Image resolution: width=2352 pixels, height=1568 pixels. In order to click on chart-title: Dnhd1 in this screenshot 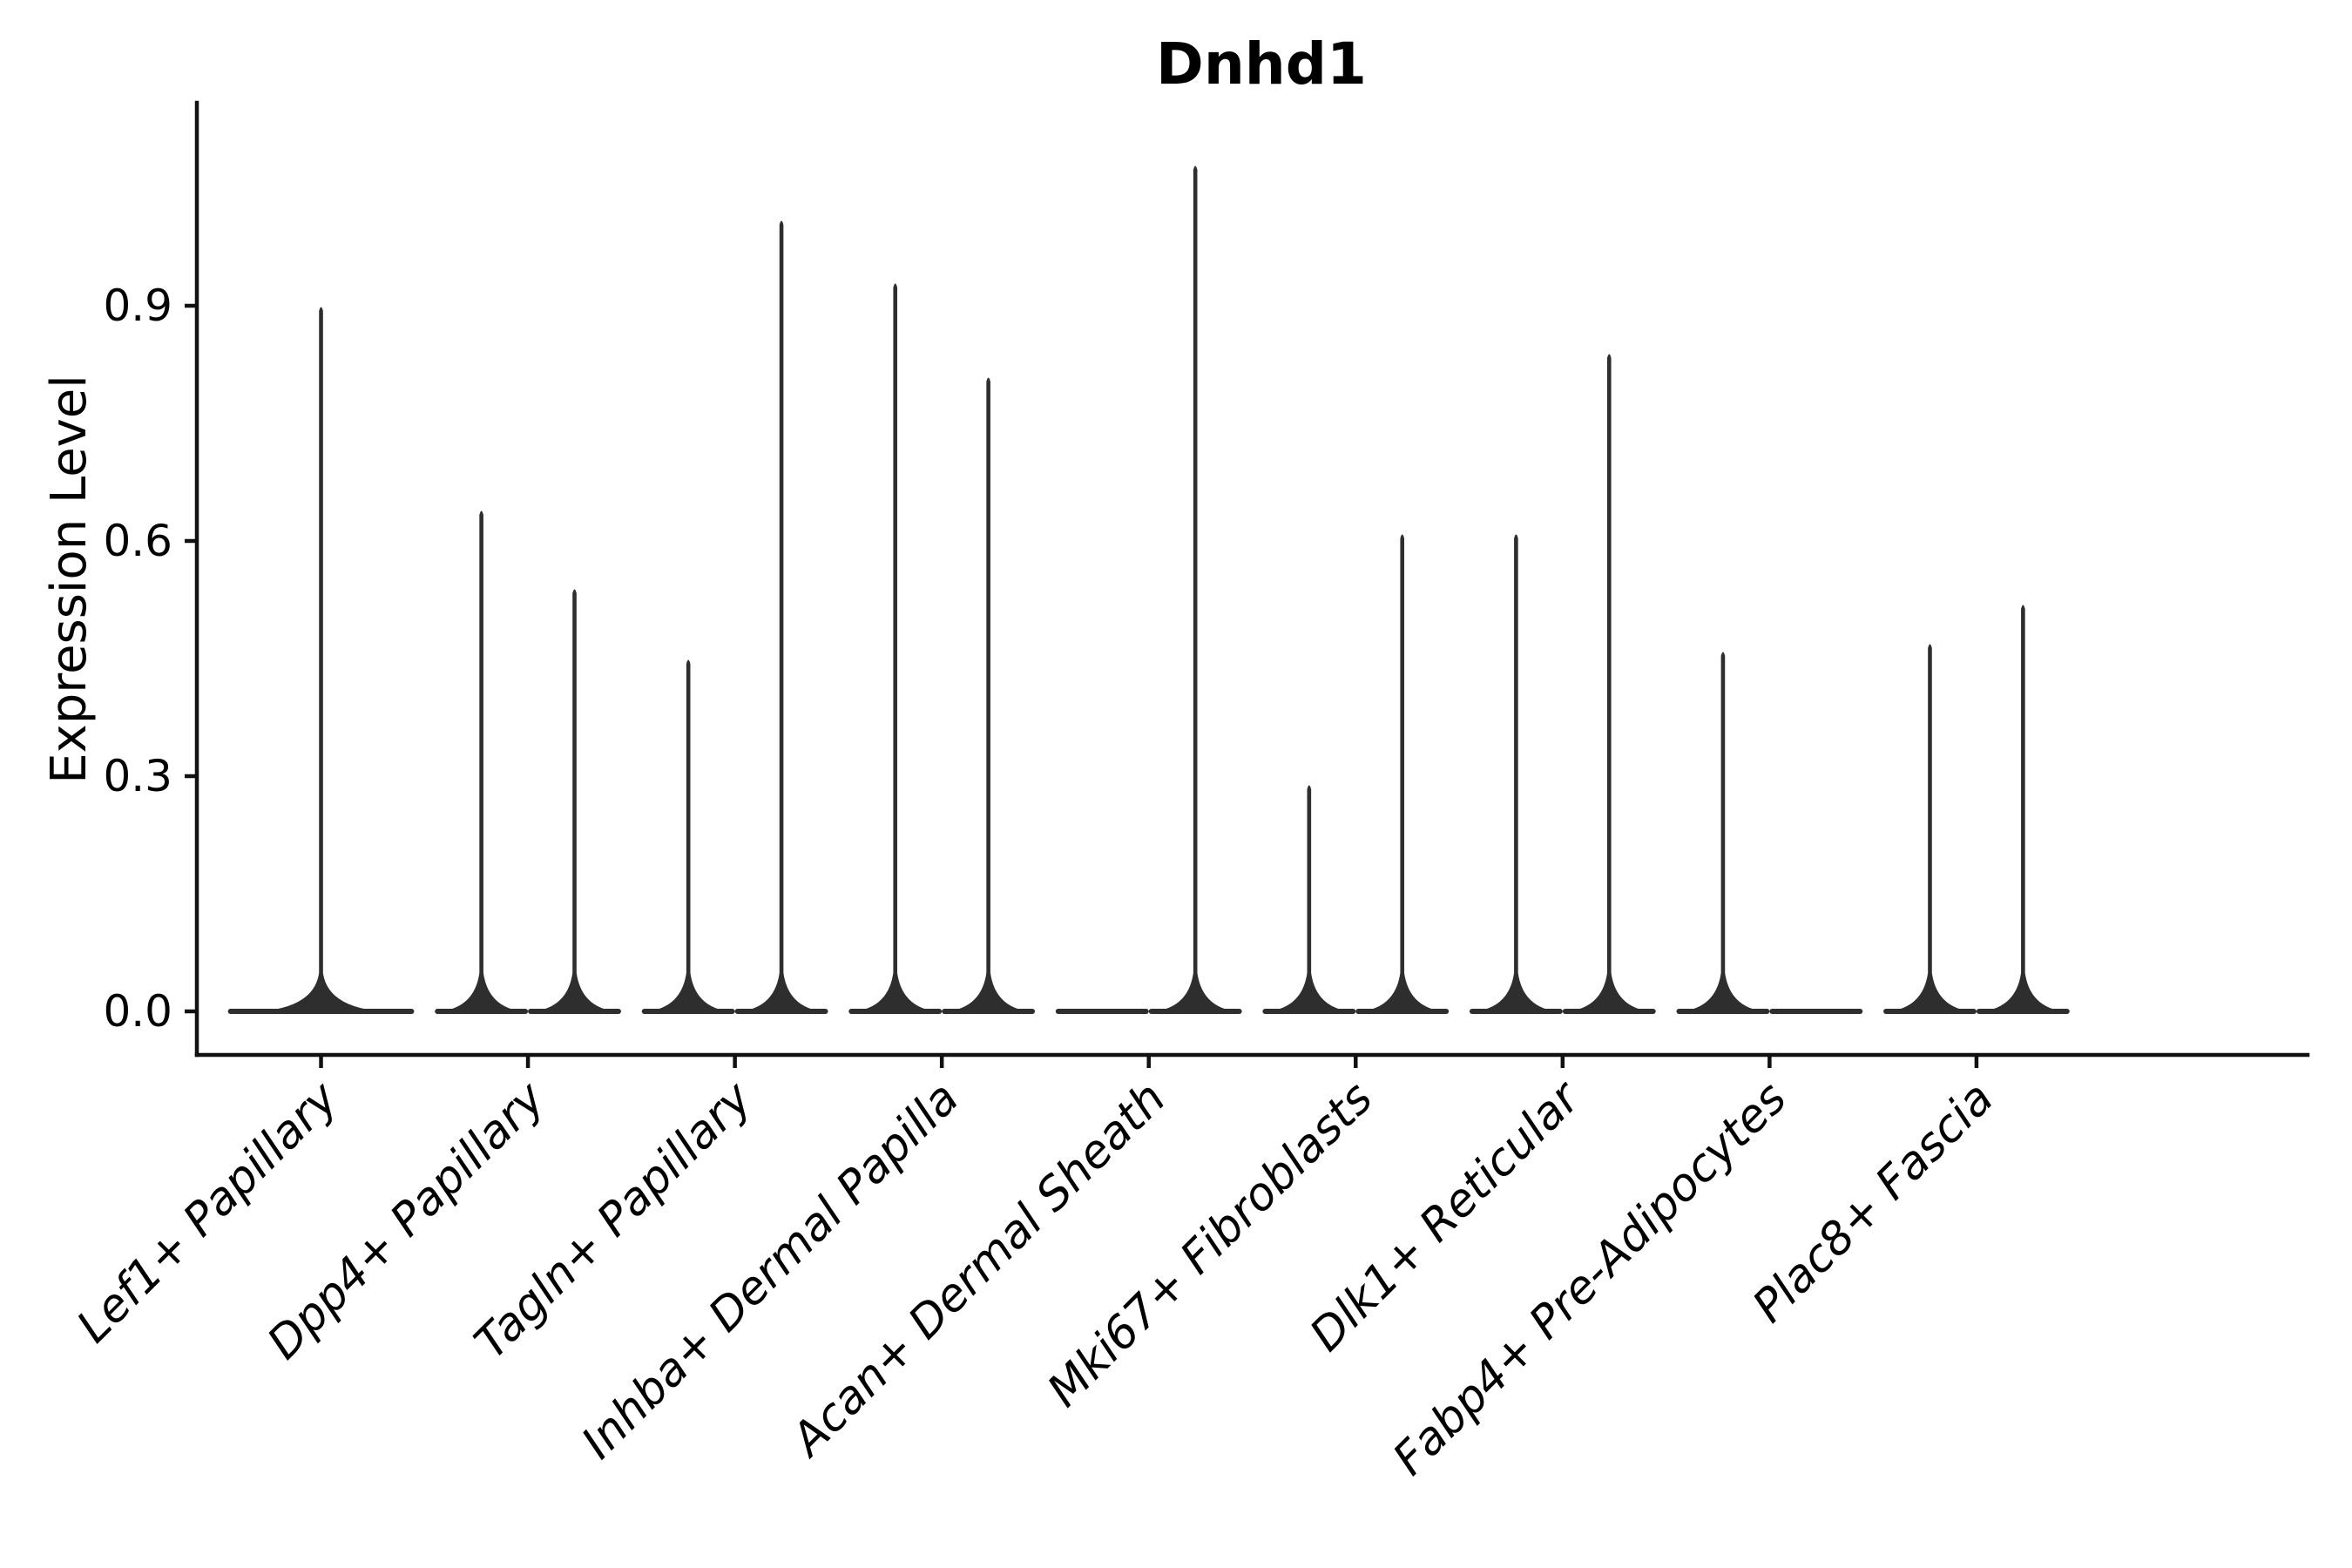, I will do `click(1261, 64)`.